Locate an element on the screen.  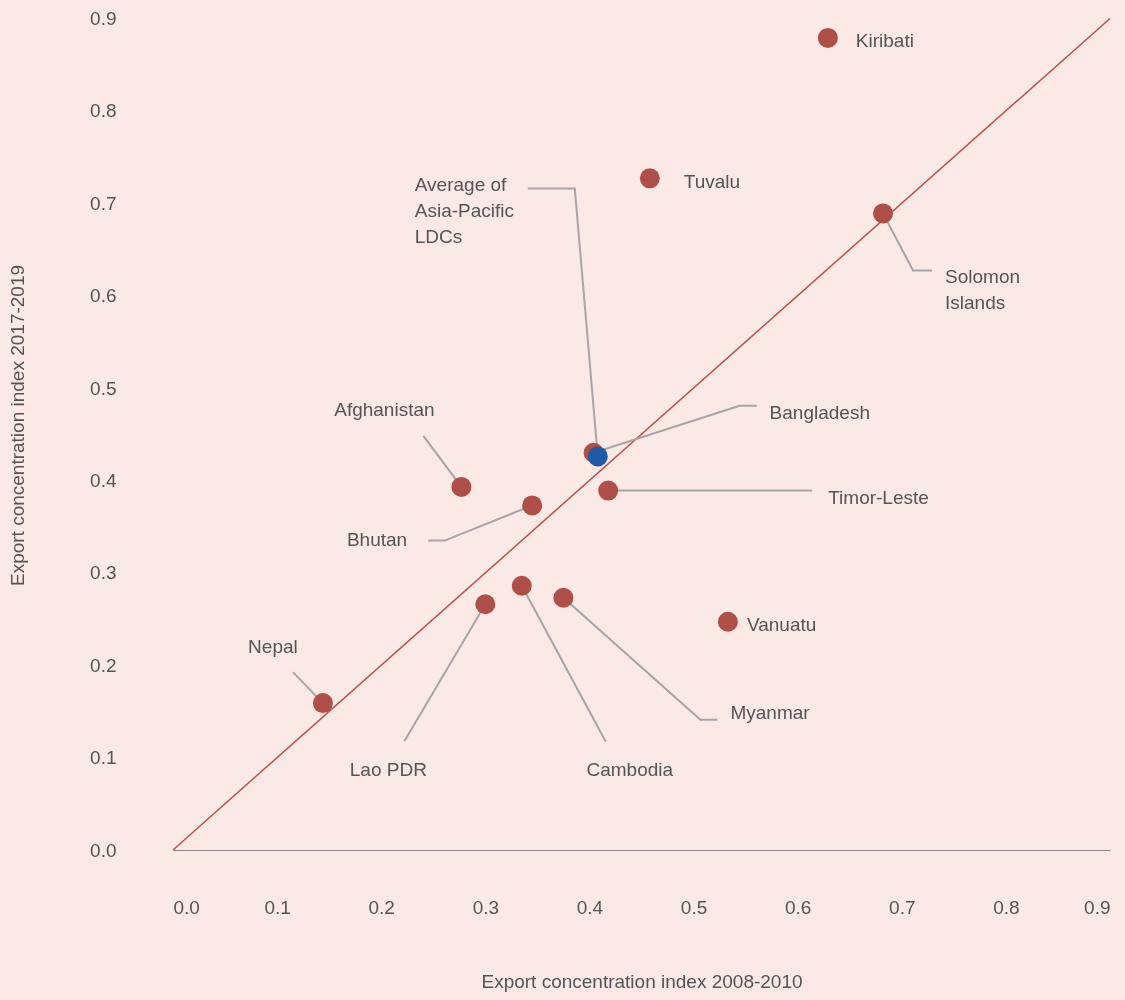
x-tick-label: 0.5 is located at coordinates (694, 907).